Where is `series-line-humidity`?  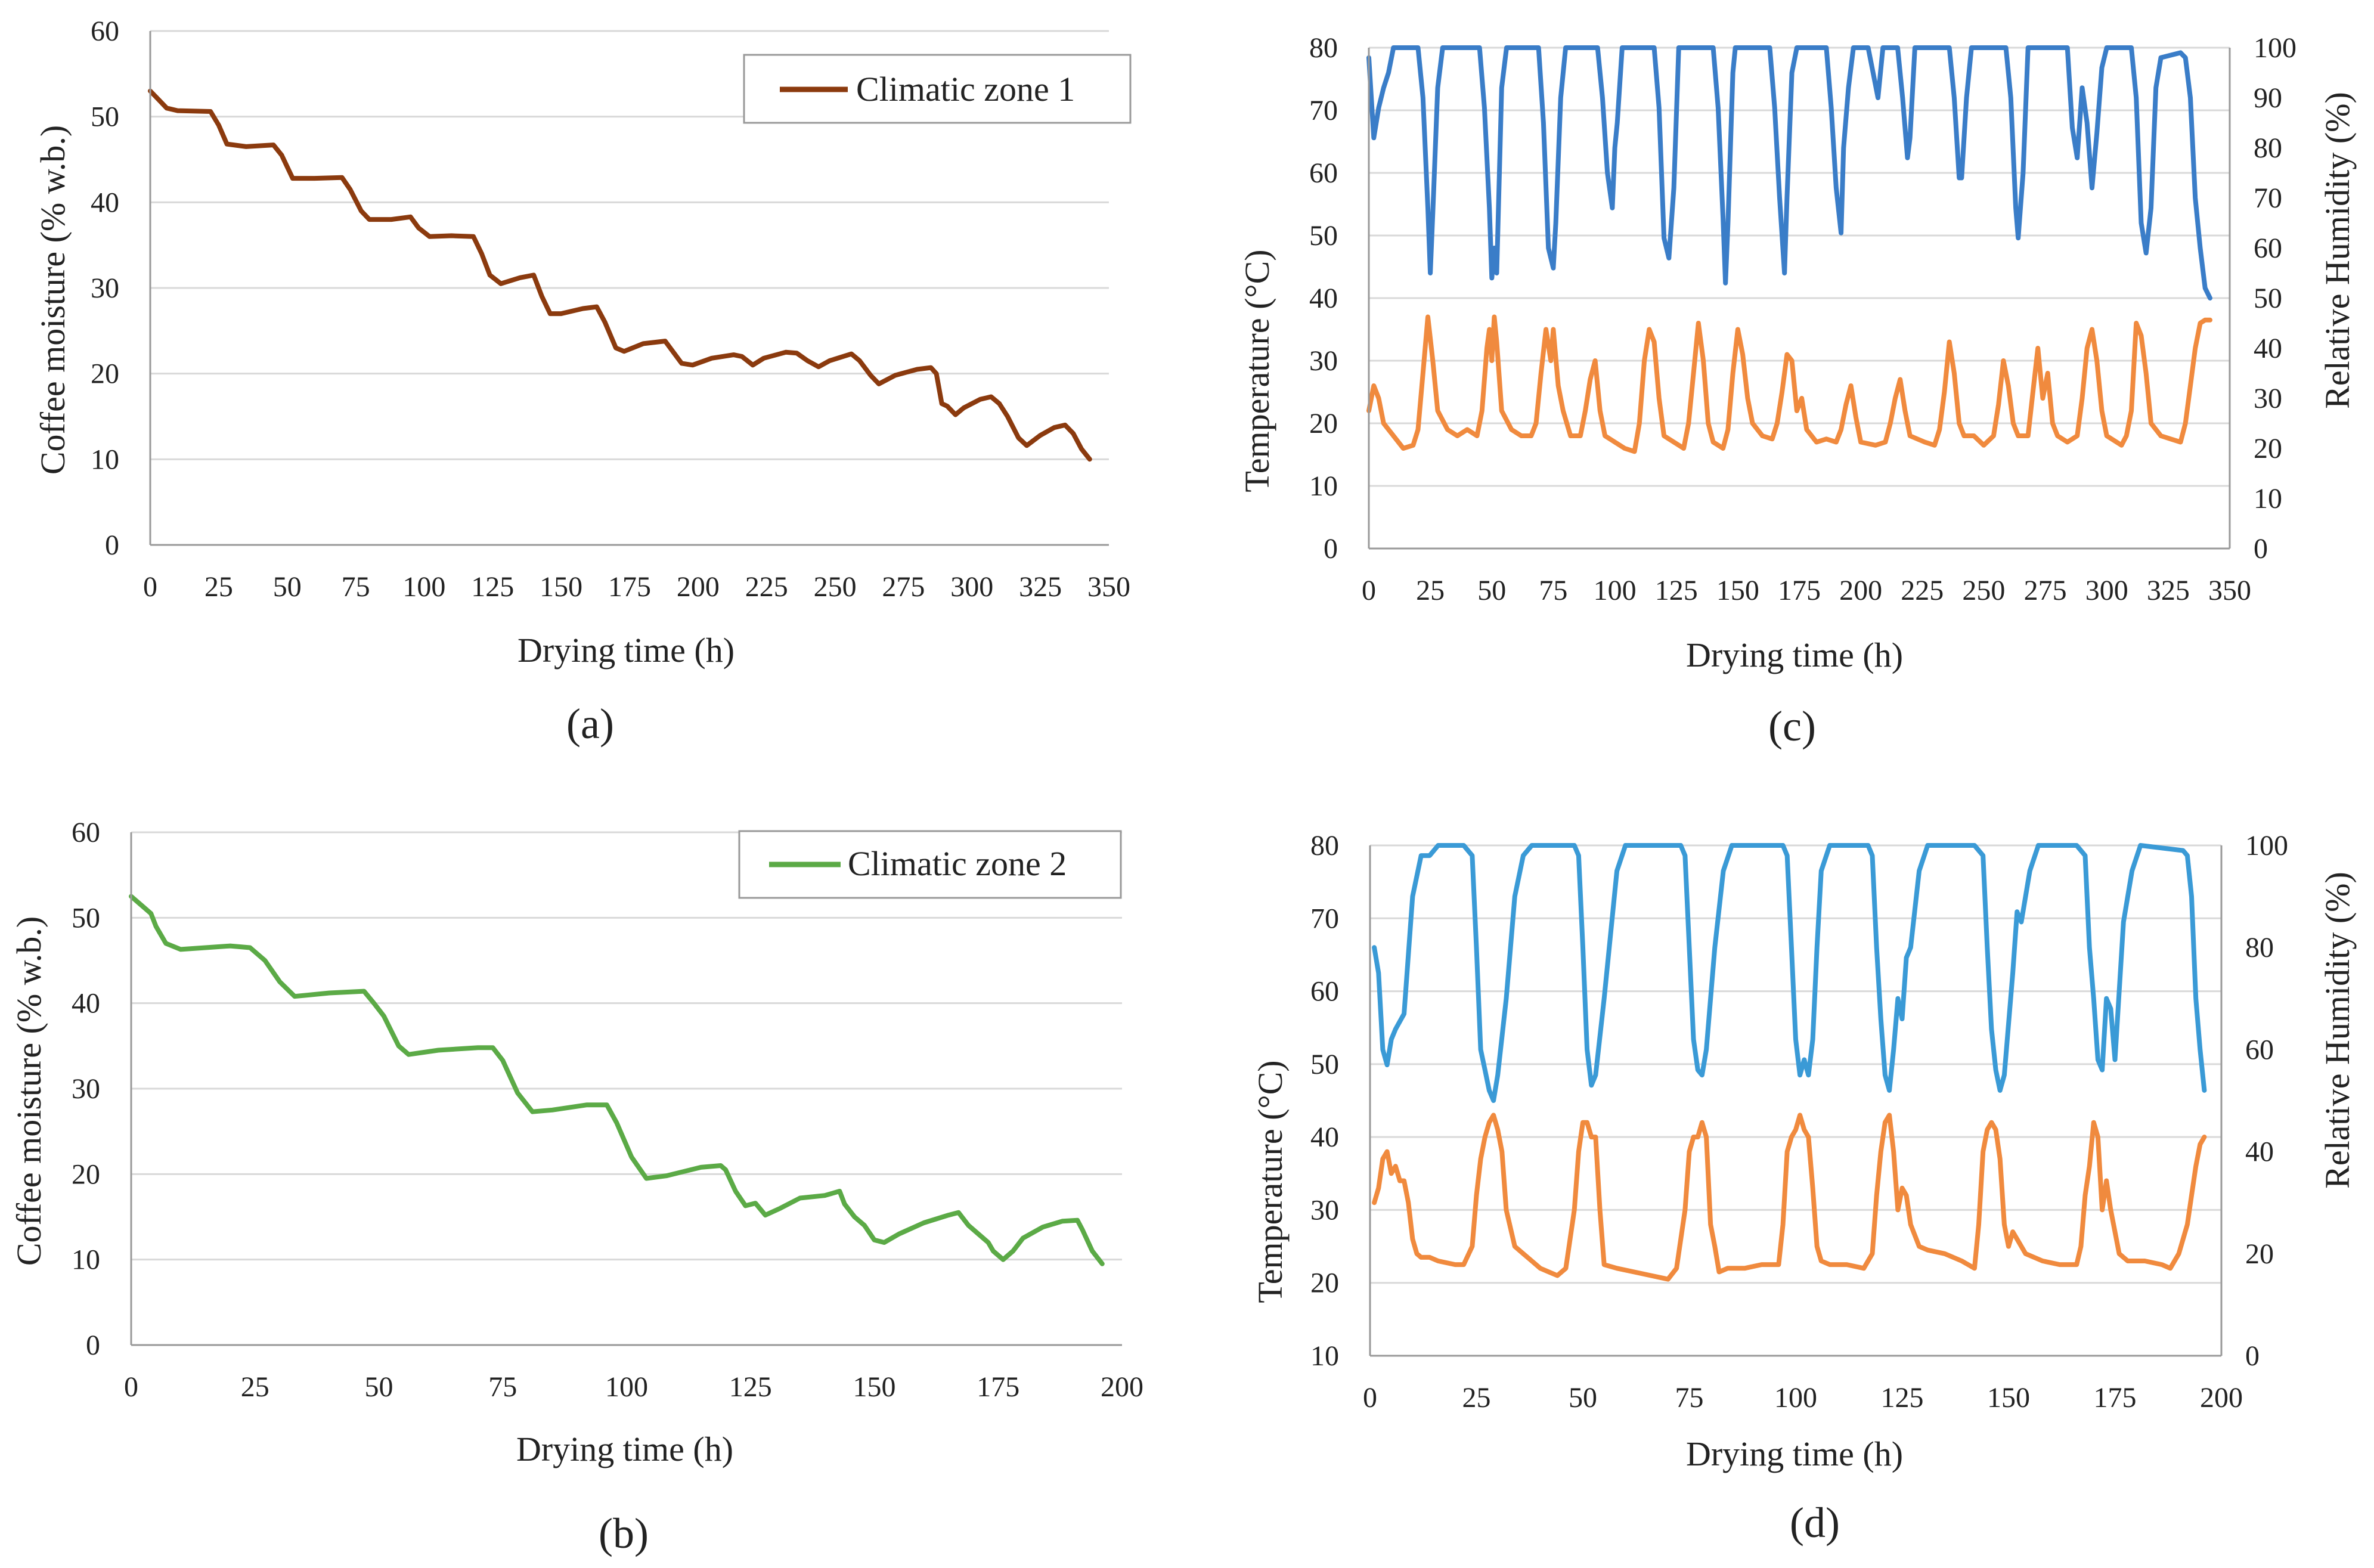
series-line-humidity is located at coordinates (1790, 973).